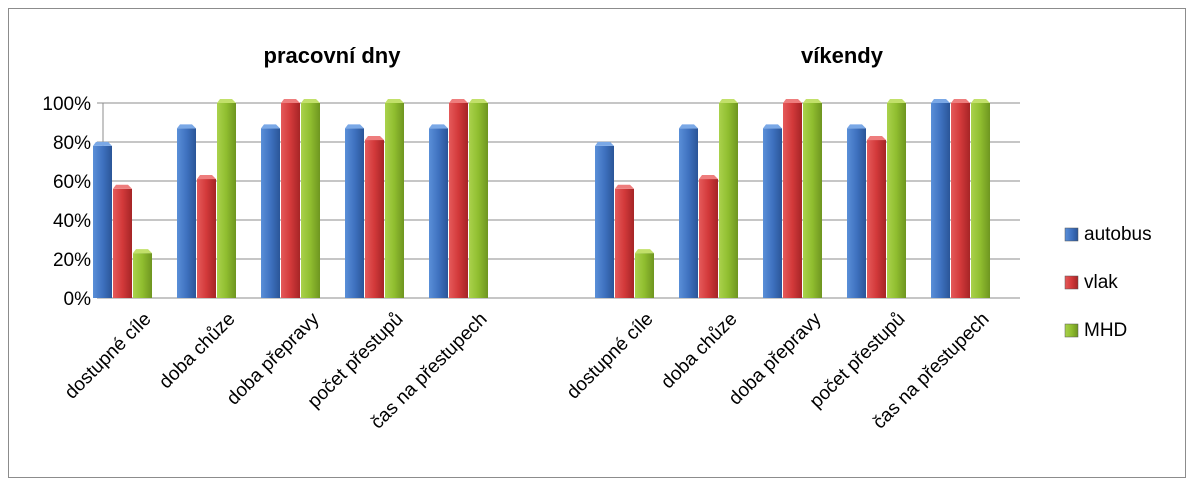 The width and height of the screenshot is (1198, 490). I want to click on y-tick-label: 20%, so click(72, 260).